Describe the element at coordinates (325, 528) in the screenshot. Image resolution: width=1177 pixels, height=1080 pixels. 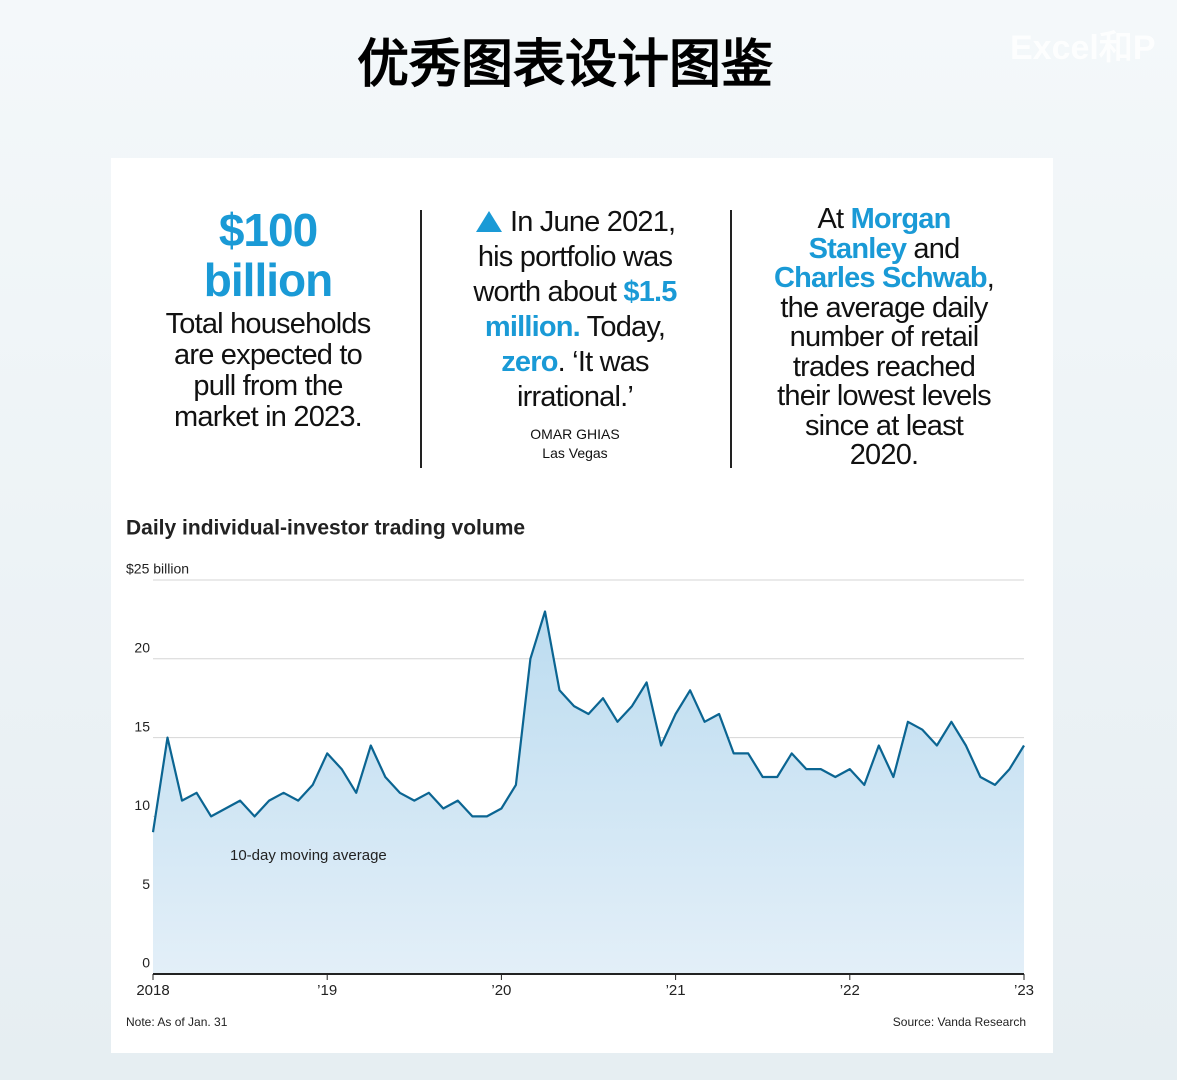
I see `chart-title: Daily individual-investor trading volume` at that location.